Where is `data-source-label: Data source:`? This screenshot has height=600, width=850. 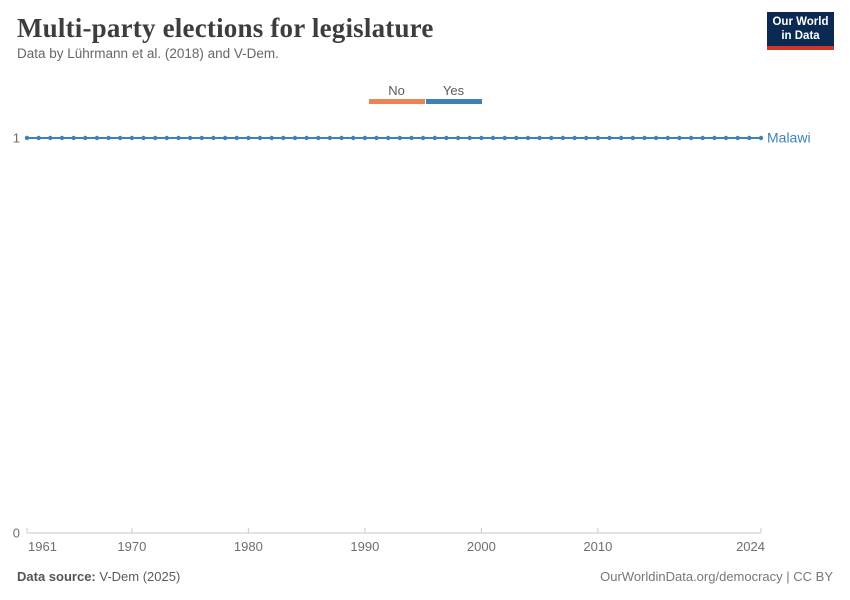
data-source-label: Data source: is located at coordinates (56, 576).